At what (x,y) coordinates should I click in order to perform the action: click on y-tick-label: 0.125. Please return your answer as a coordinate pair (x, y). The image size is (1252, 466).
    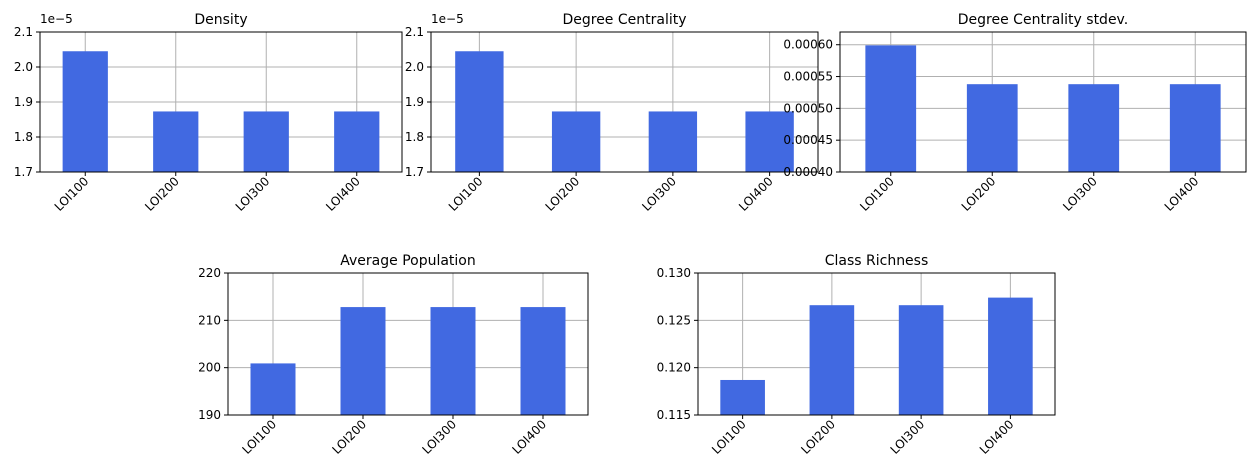
    Looking at the image, I should click on (674, 320).